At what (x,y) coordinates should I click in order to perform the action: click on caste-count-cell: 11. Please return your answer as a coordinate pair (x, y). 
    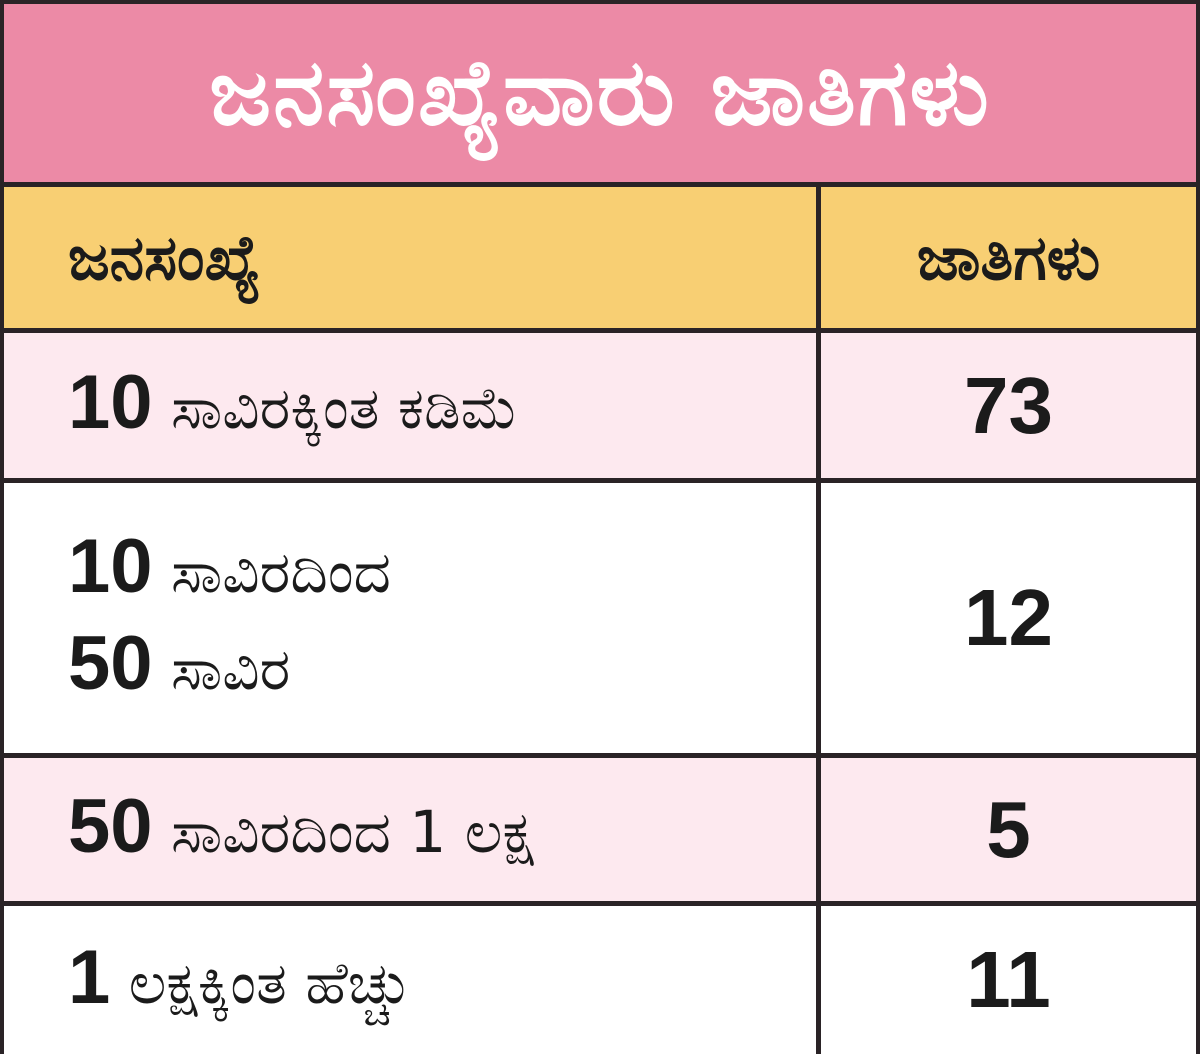
    Looking at the image, I should click on (1008, 980).